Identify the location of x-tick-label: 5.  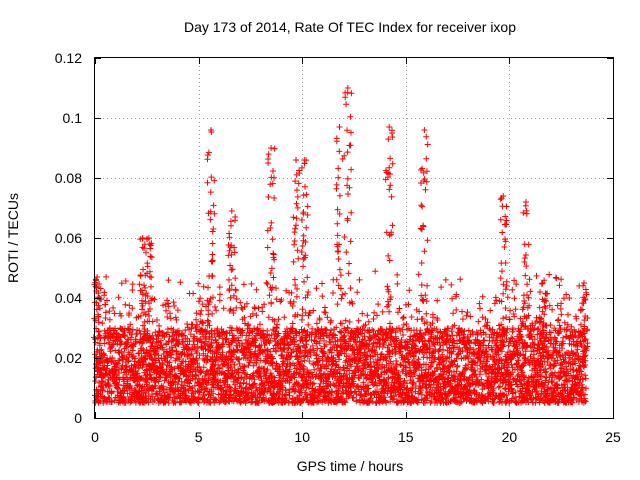
(199, 437).